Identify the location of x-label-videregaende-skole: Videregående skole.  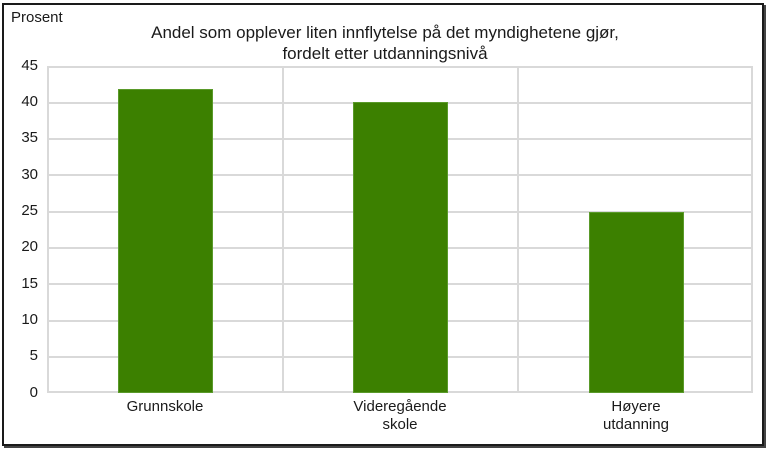
(400, 415).